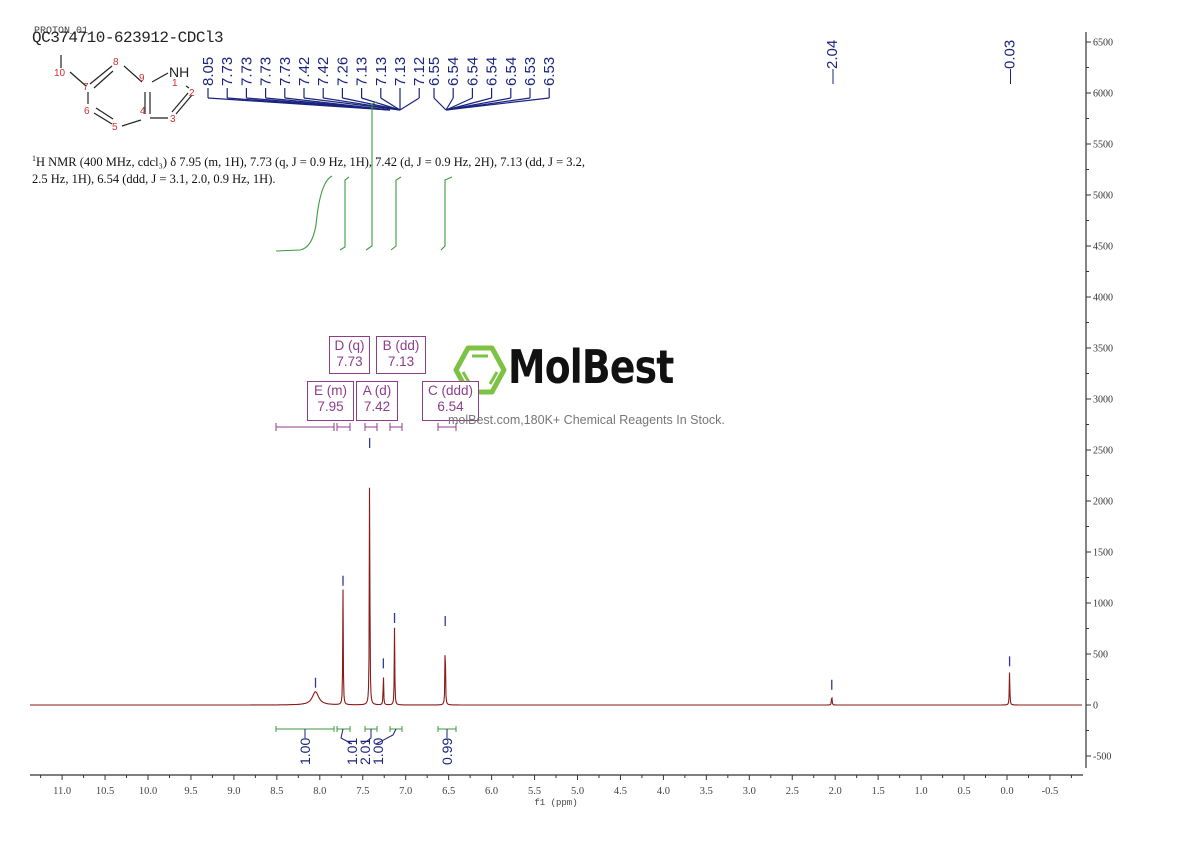 The image size is (1190, 841). Describe the element at coordinates (1103, 94) in the screenshot. I see `y-tick-label: 6000` at that location.